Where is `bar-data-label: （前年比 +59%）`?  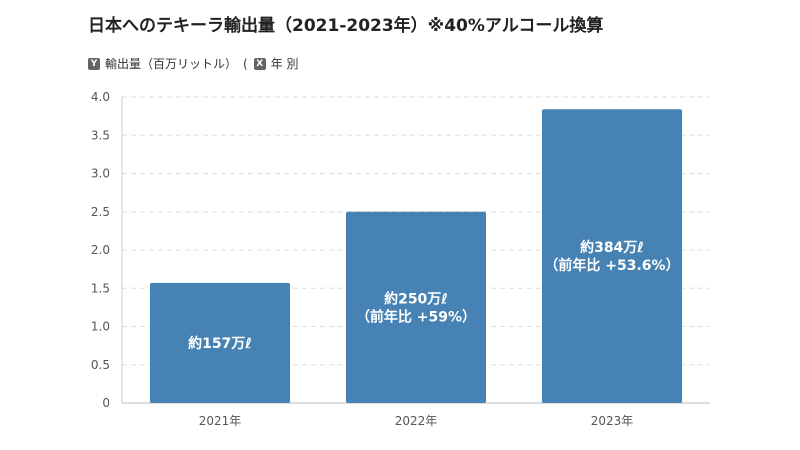 bar-data-label: （前年比 +59%） is located at coordinates (416, 316).